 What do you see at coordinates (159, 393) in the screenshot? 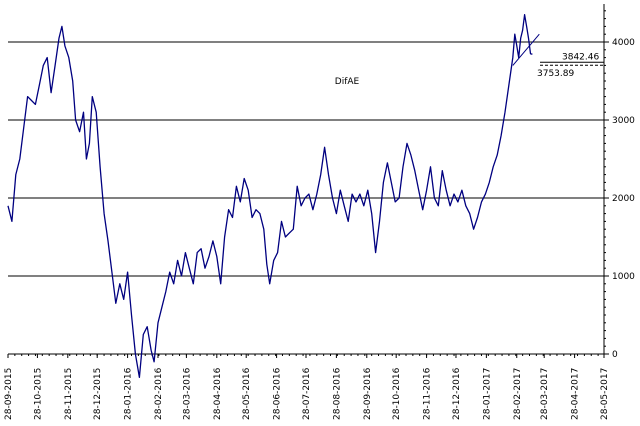
I see `x-tick-label: 28-02-2016` at bounding box center [159, 393].